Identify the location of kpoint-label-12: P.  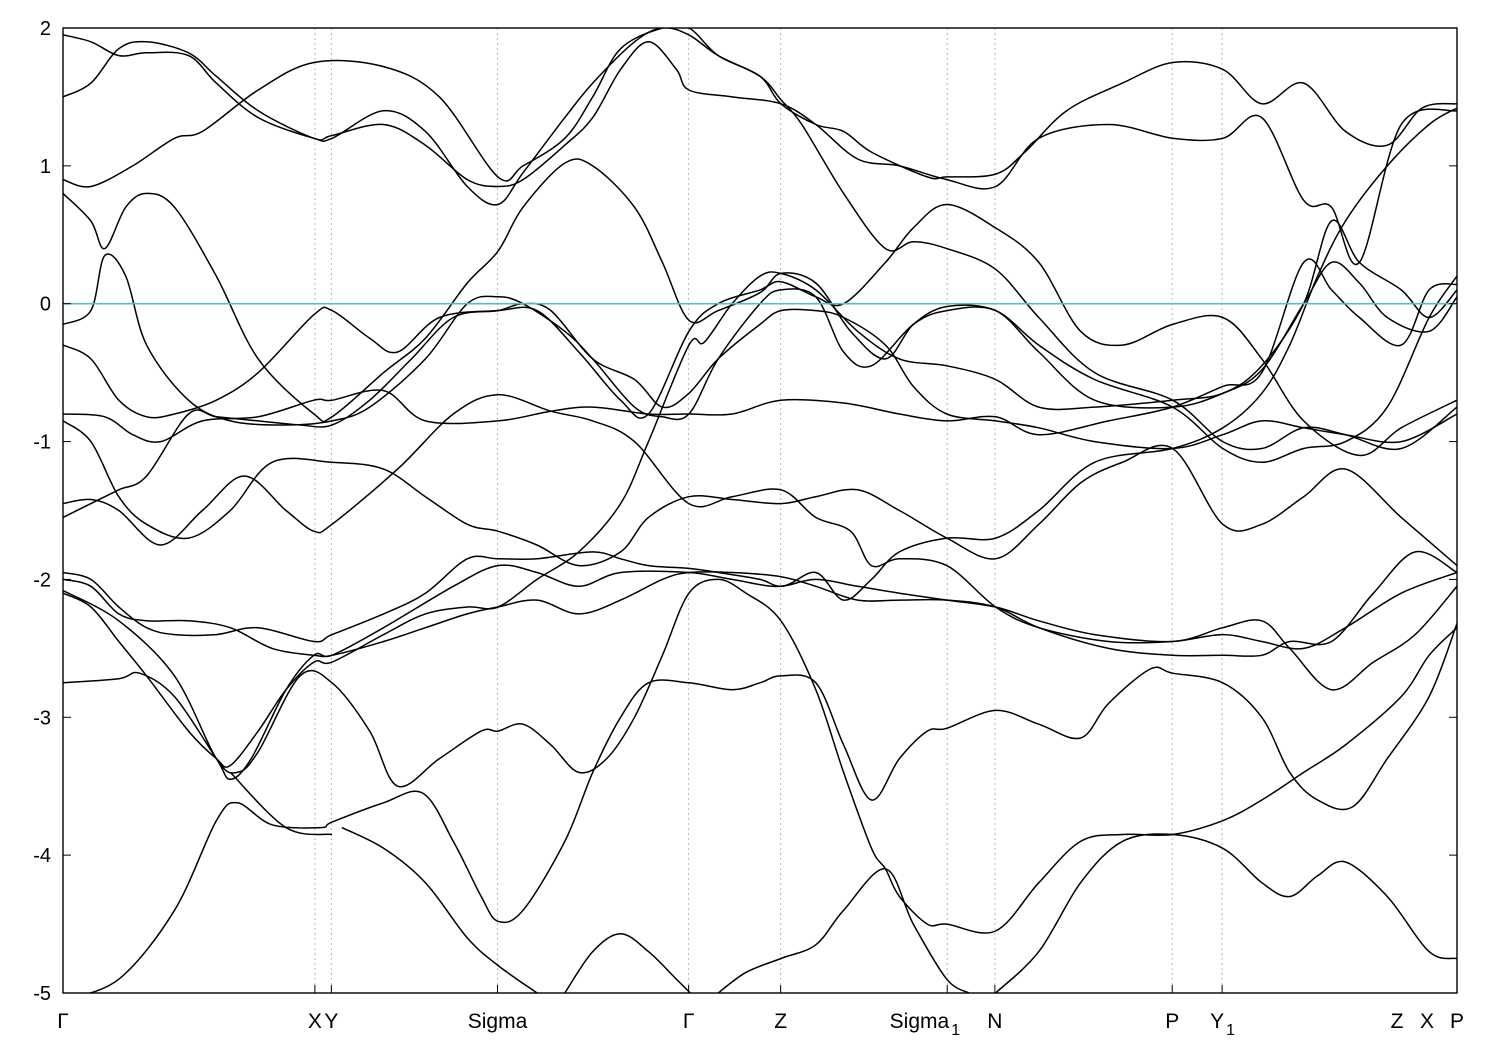
(1457, 1021).